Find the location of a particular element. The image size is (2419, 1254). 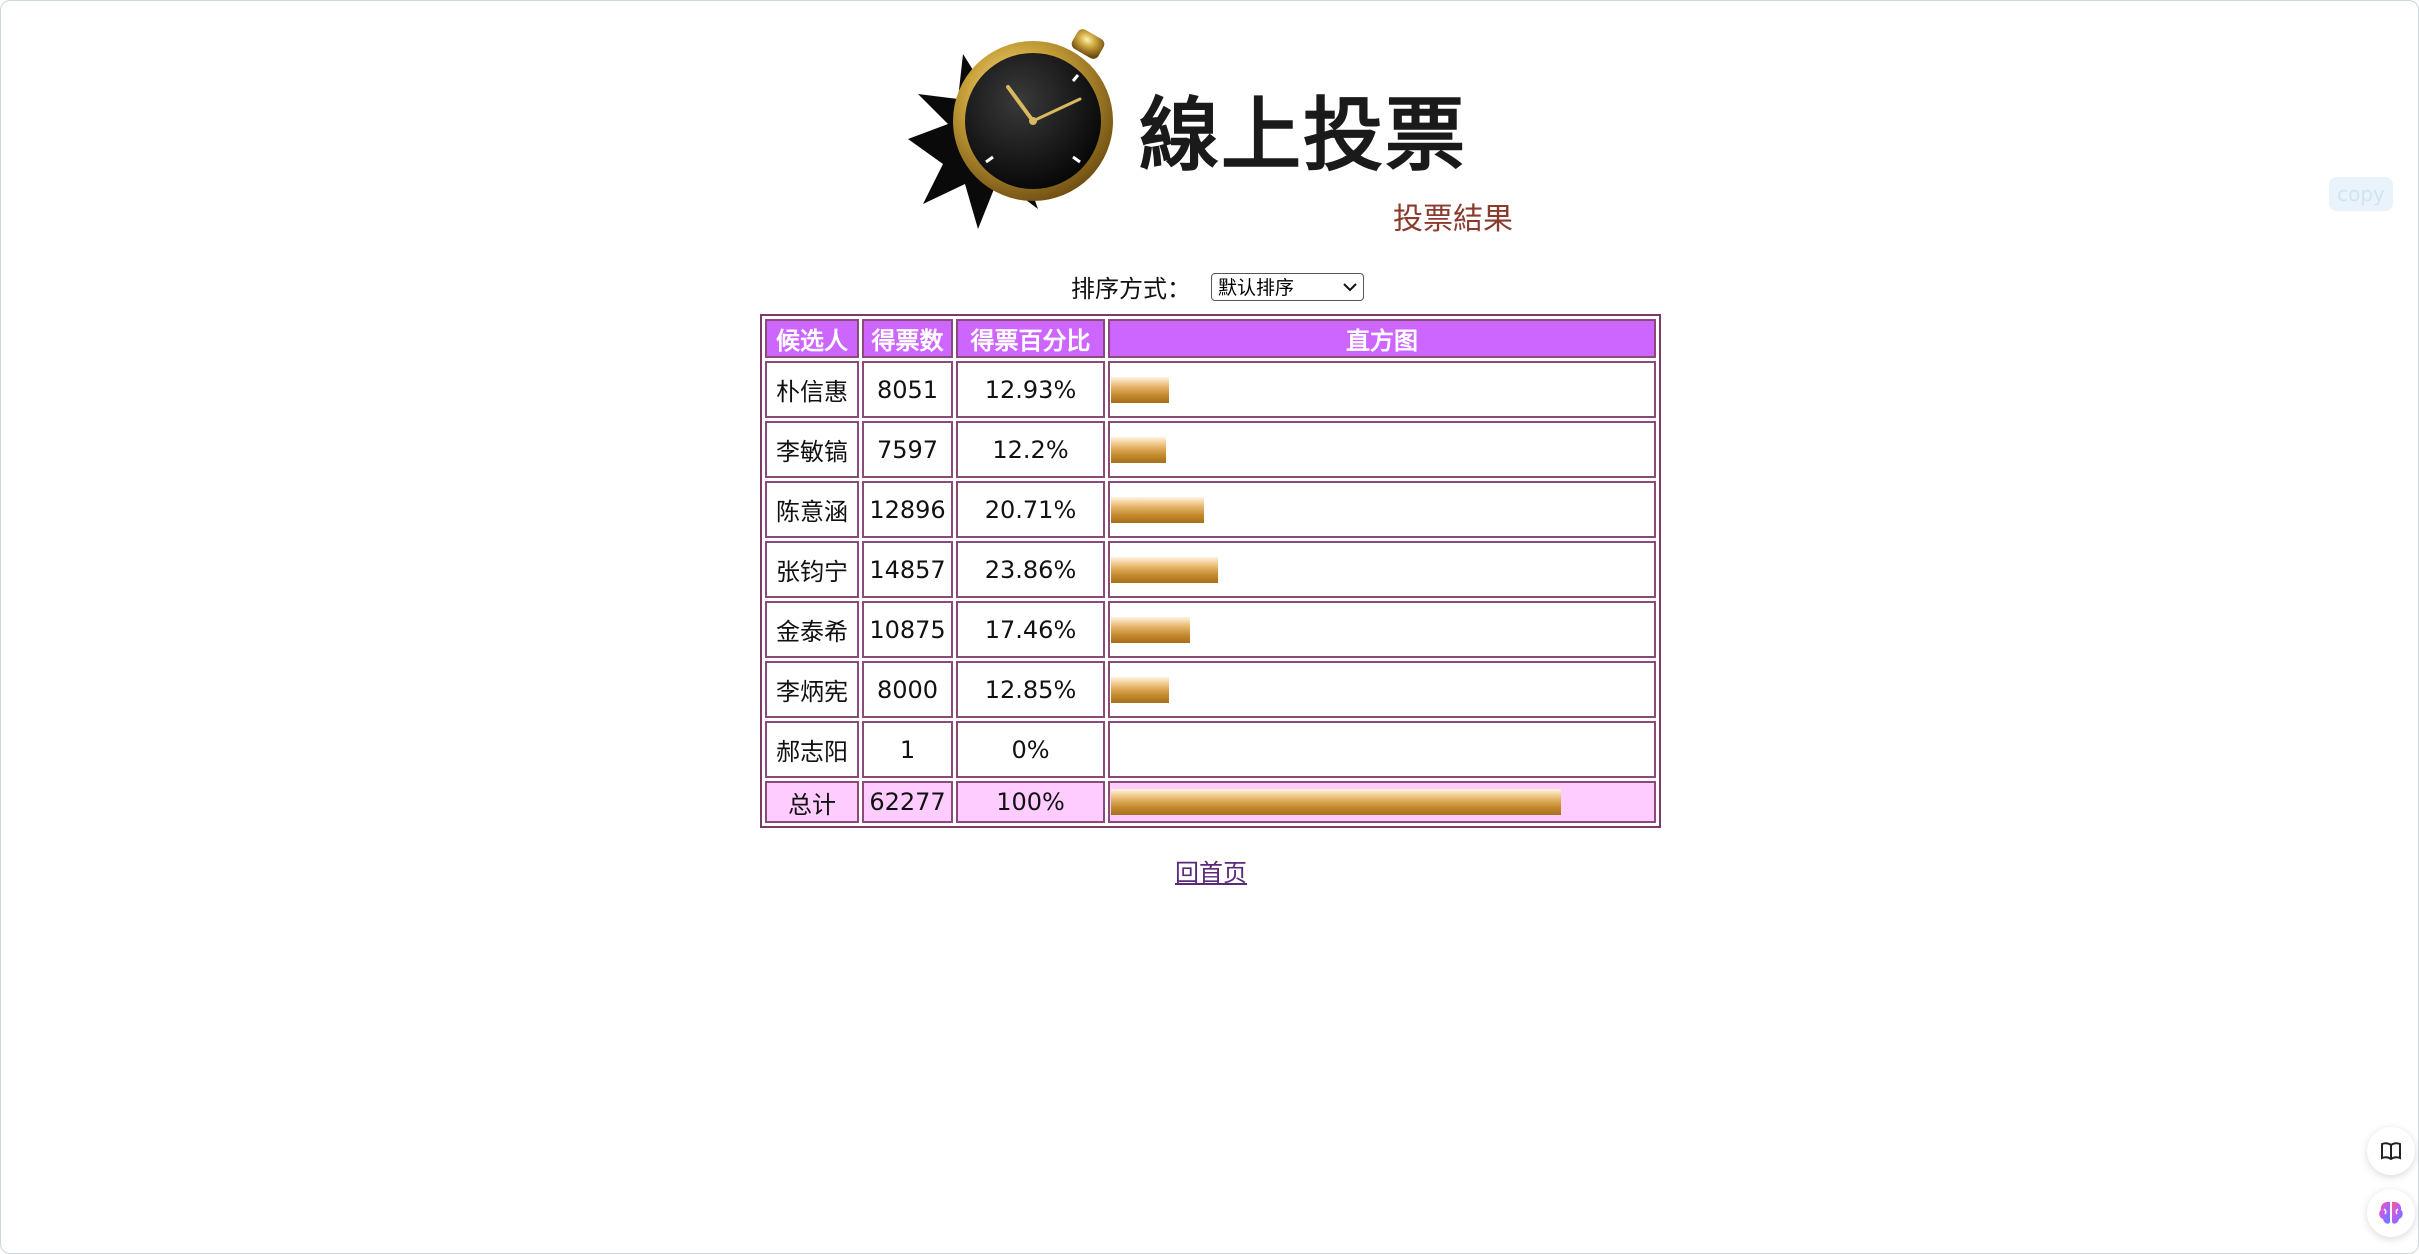

header-percent: 得票百分比 is located at coordinates (1030, 338).